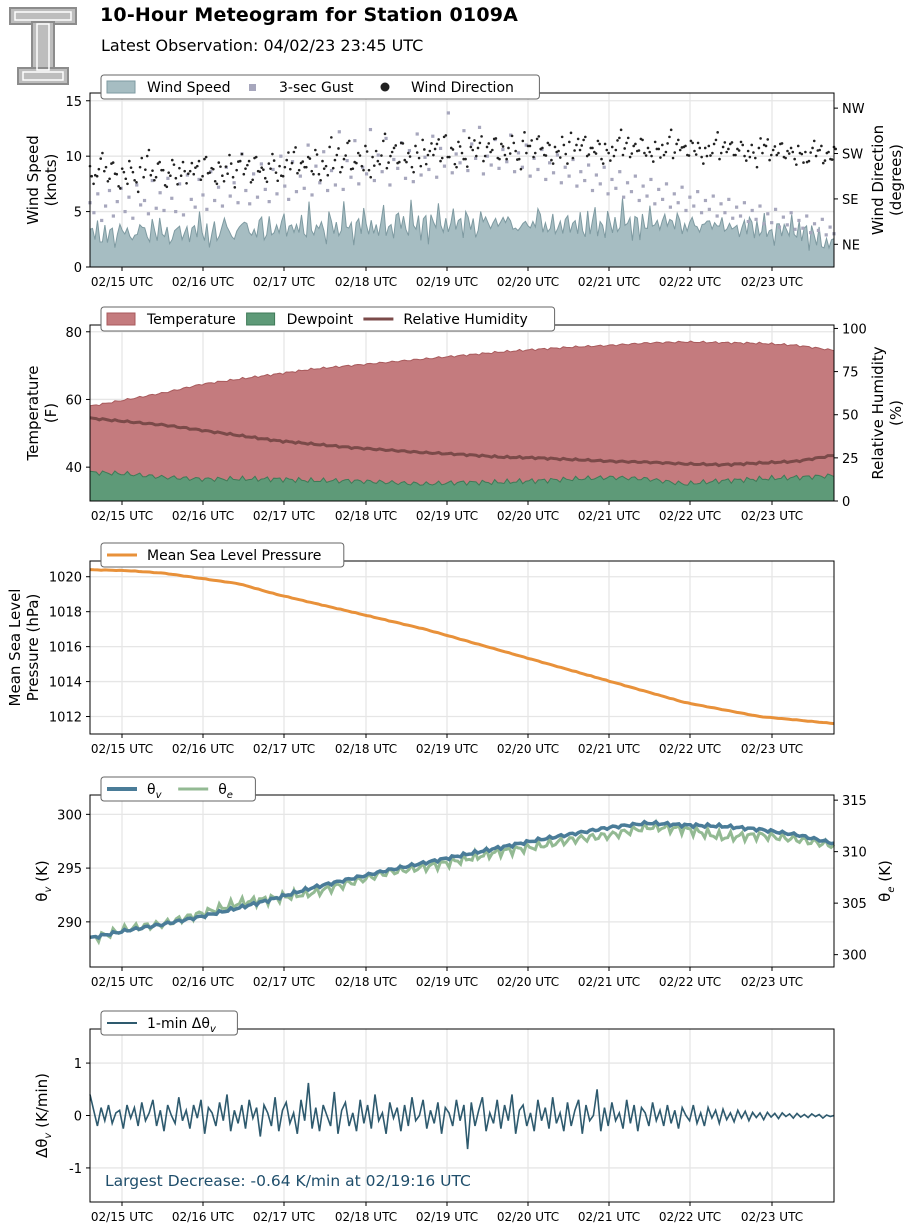  I want to click on plot-area, so click(462, 647).